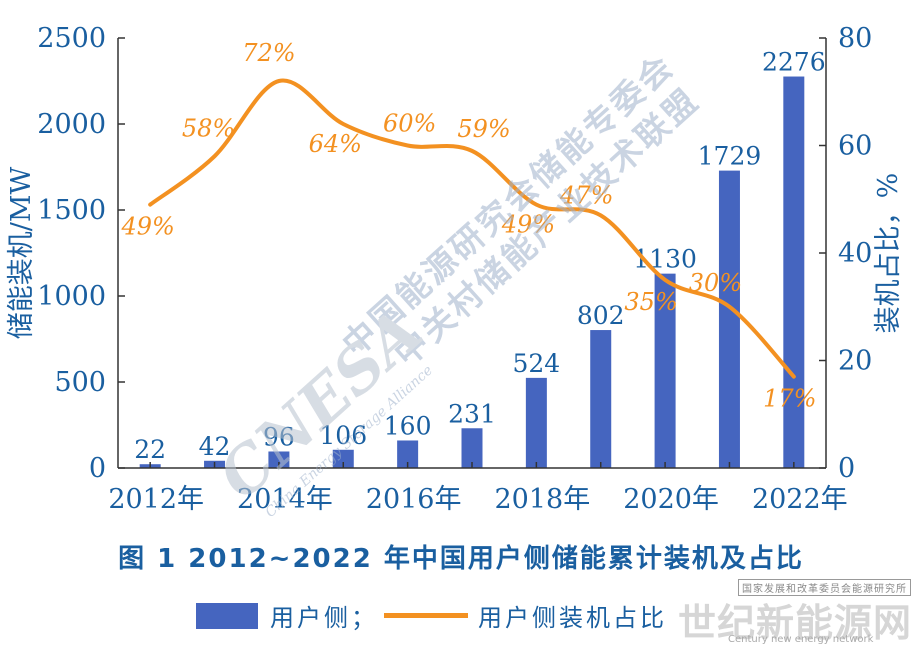  I want to click on bar-label-2016: 160, so click(408, 425).